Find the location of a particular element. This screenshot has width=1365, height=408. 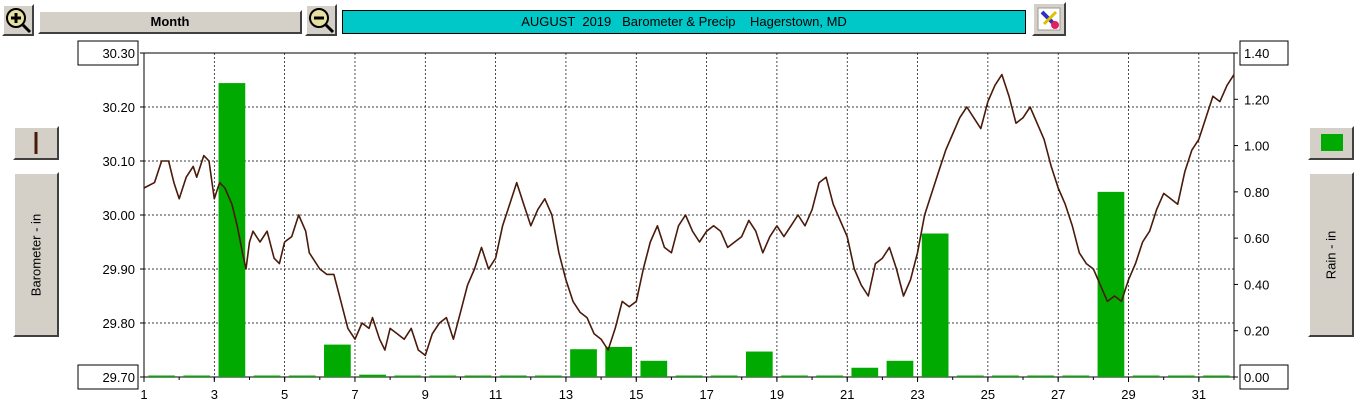

rain-bar-swatch-icon is located at coordinates (1332, 142).